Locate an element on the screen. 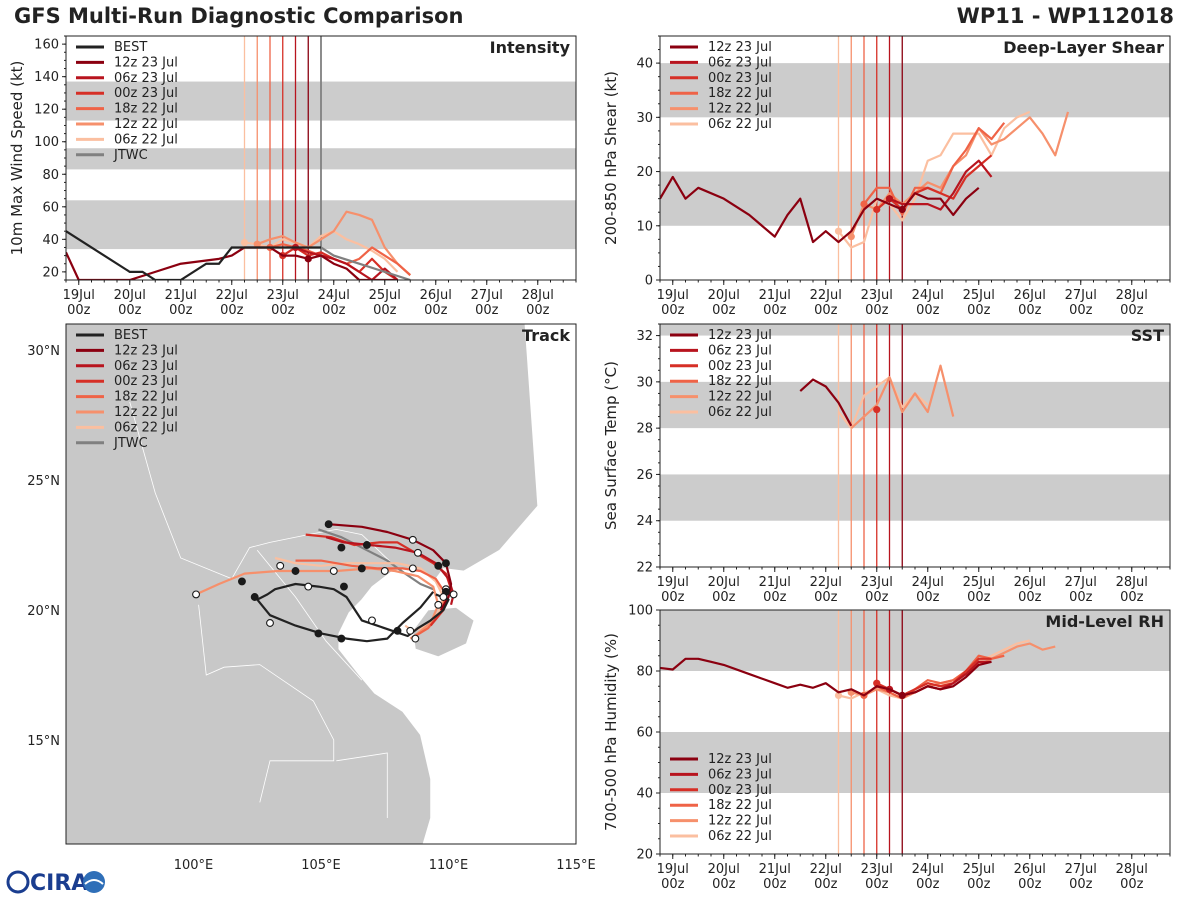 This screenshot has height=900, width=1200. intensity-jtwc-series is located at coordinates (365, 263).